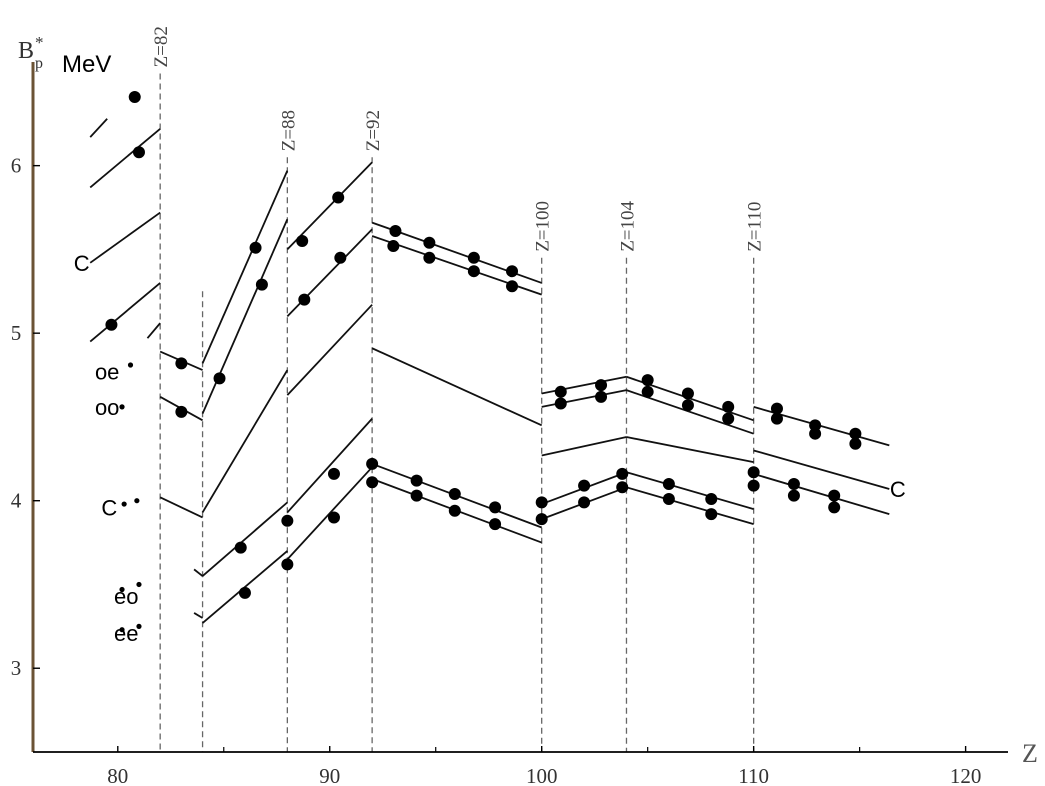  Describe the element at coordinates (755, 227) in the screenshot. I see `shell-line-label: Z=110` at that location.